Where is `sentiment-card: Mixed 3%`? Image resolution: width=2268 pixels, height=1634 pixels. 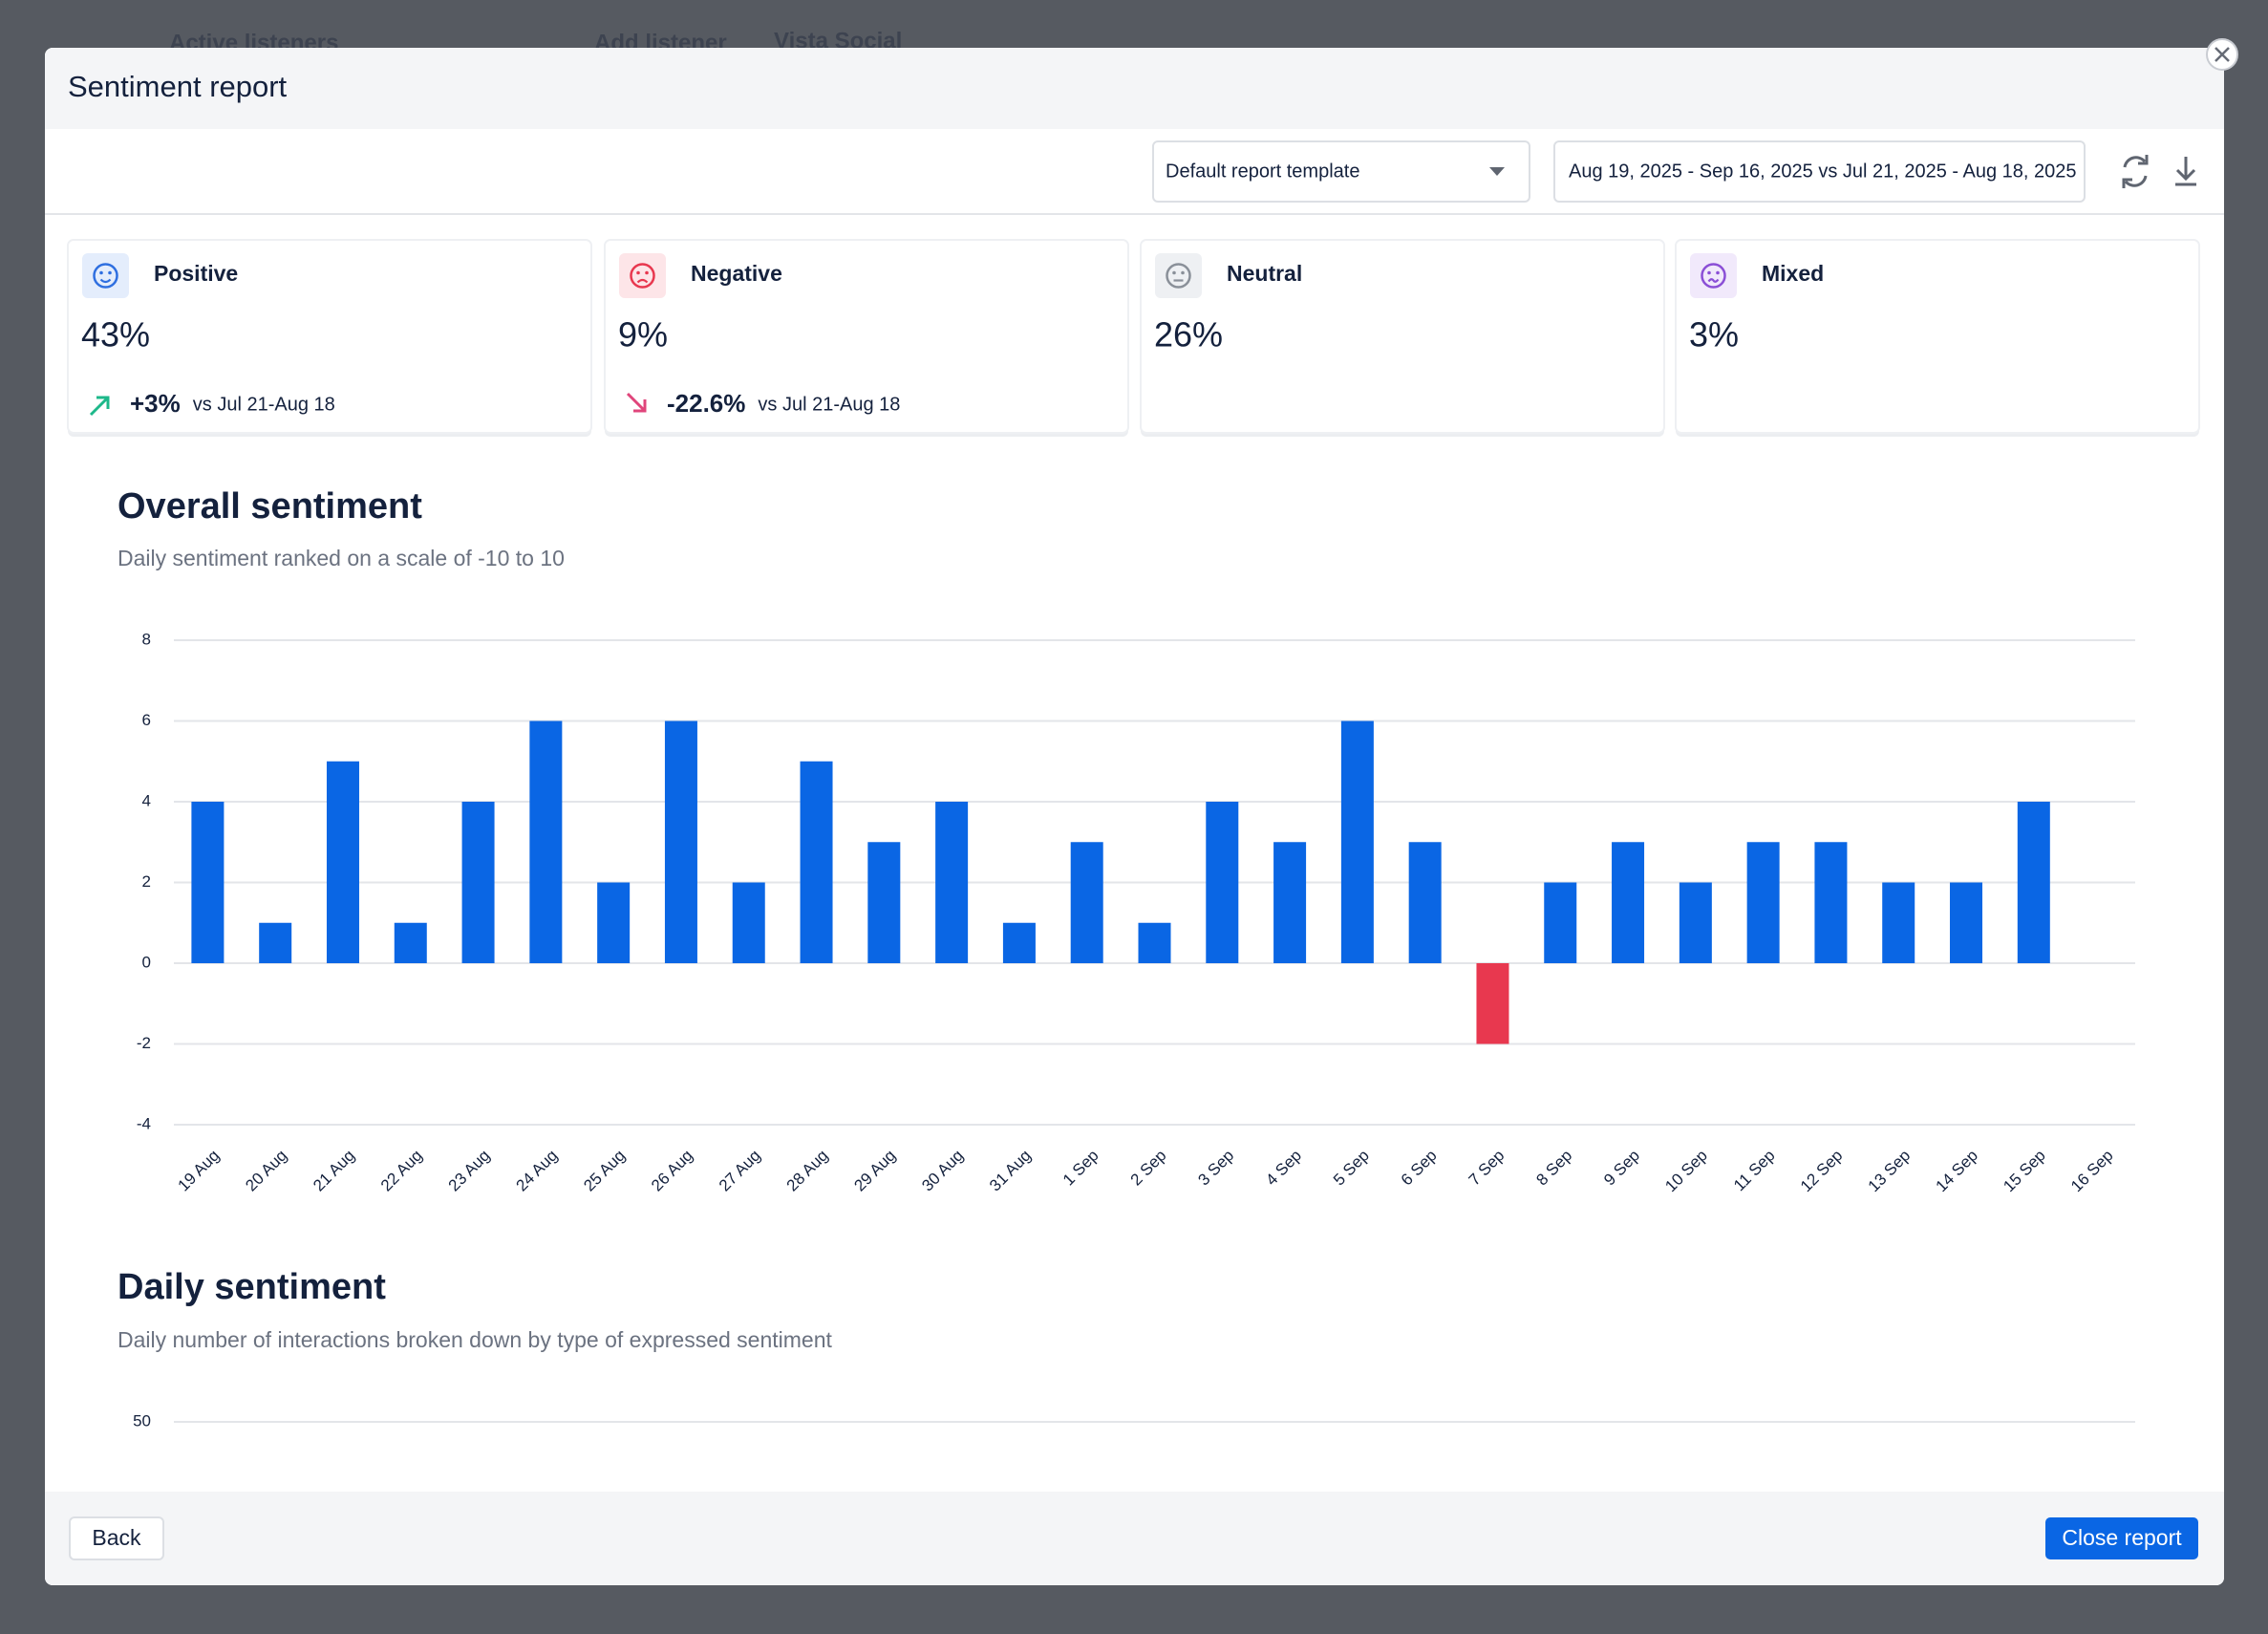 sentiment-card: Mixed 3% is located at coordinates (1938, 338).